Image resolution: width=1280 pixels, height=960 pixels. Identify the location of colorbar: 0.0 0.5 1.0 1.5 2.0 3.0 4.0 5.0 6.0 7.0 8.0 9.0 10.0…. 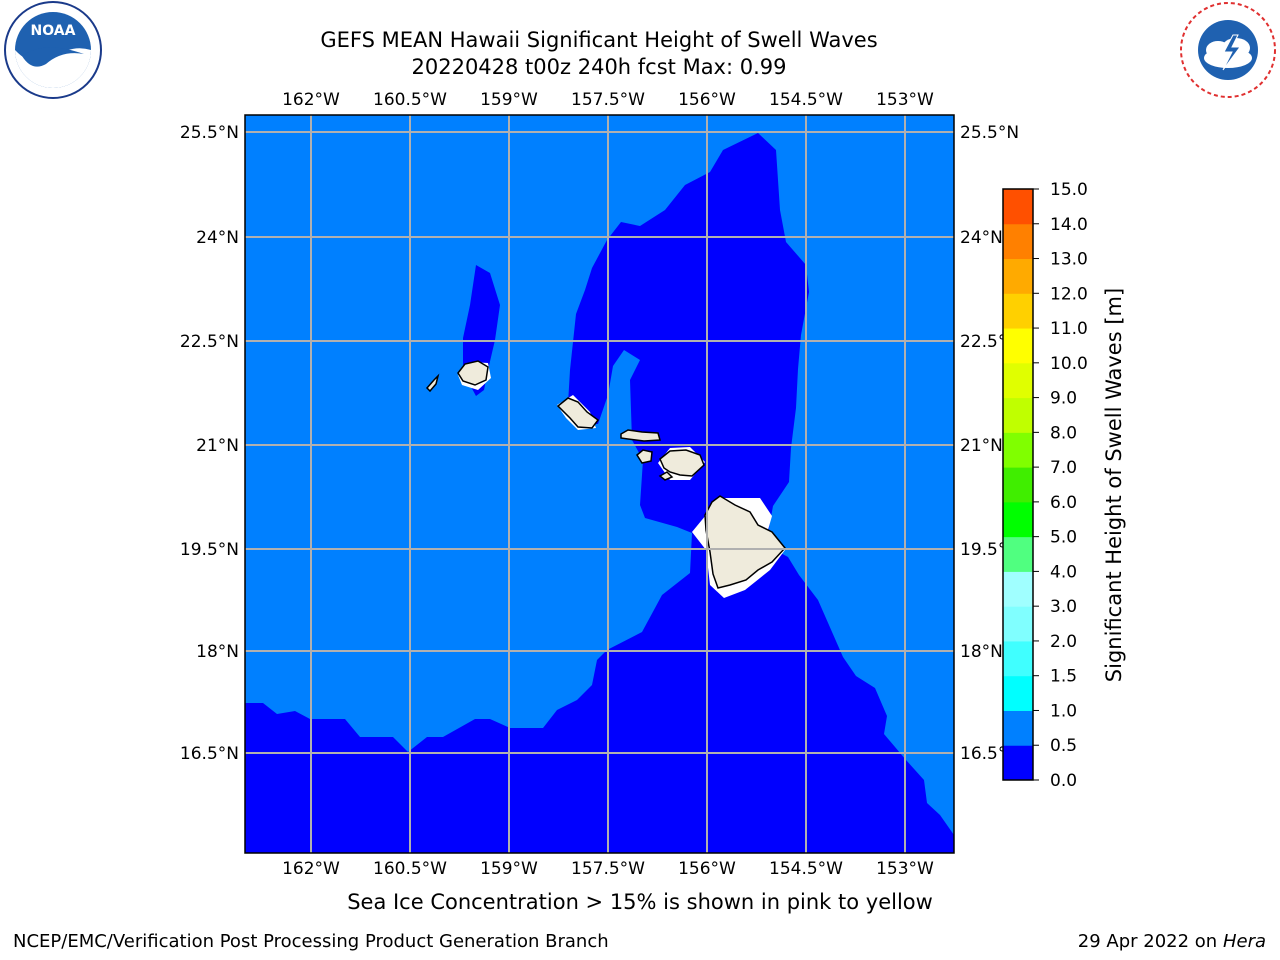
(1045, 485).